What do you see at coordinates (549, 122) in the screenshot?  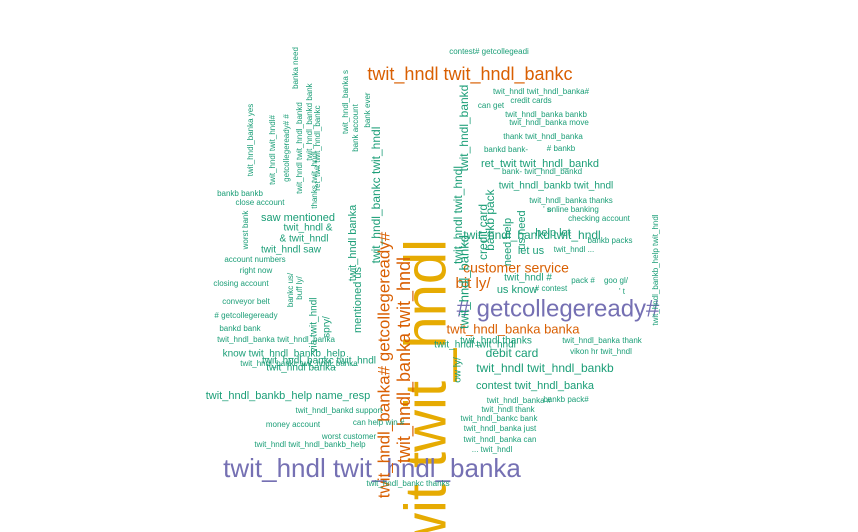 I see `word-43: twit_hndl_banka move` at bounding box center [549, 122].